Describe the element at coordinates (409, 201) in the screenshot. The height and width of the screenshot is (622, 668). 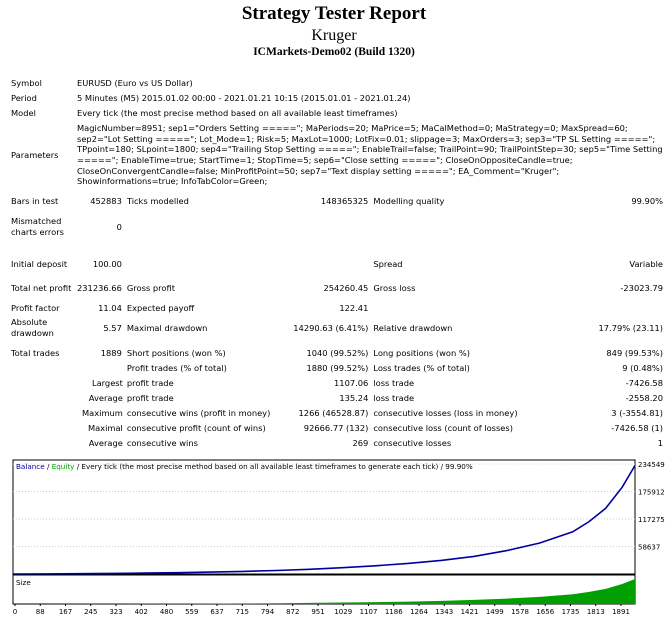
I see `quality-label: Modelling quality` at that location.